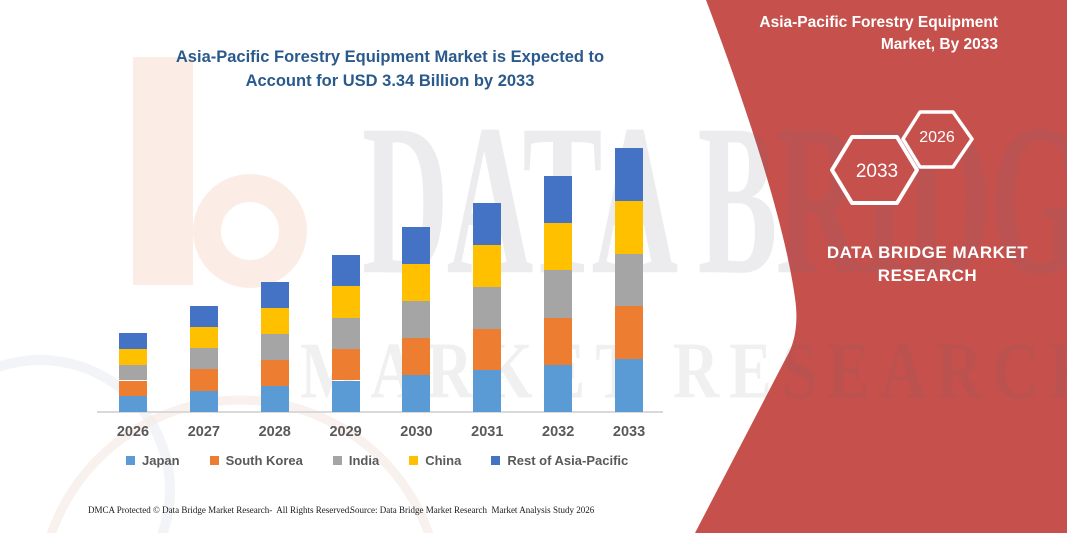 The height and width of the screenshot is (533, 1067). What do you see at coordinates (629, 174) in the screenshot?
I see `bar-segment-2033-rest-of-asia-pacific` at bounding box center [629, 174].